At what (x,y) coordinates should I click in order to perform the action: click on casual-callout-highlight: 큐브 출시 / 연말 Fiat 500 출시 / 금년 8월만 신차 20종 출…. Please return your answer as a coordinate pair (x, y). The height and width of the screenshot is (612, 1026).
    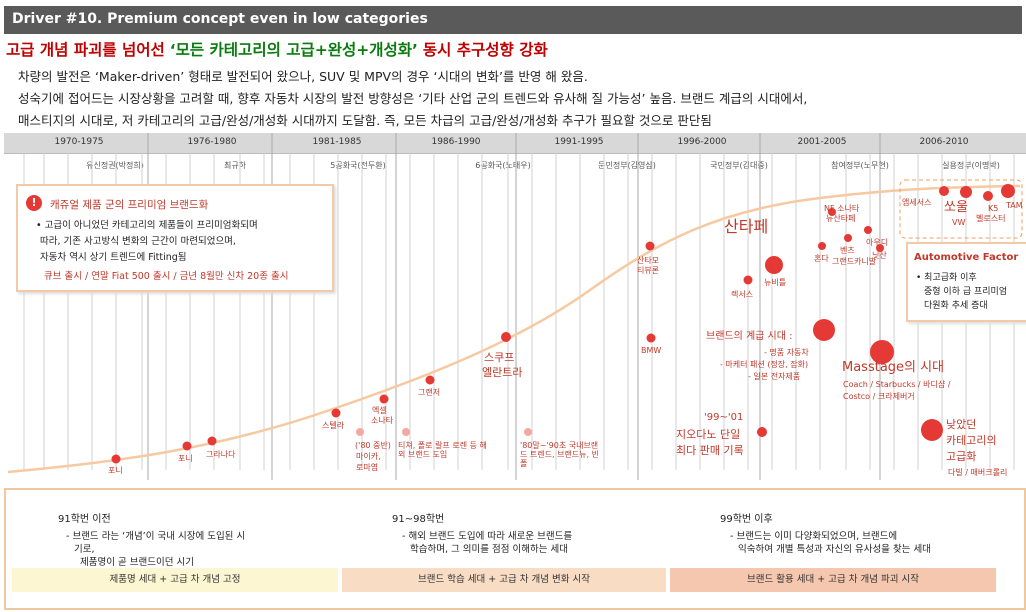
    Looking at the image, I should click on (166, 276).